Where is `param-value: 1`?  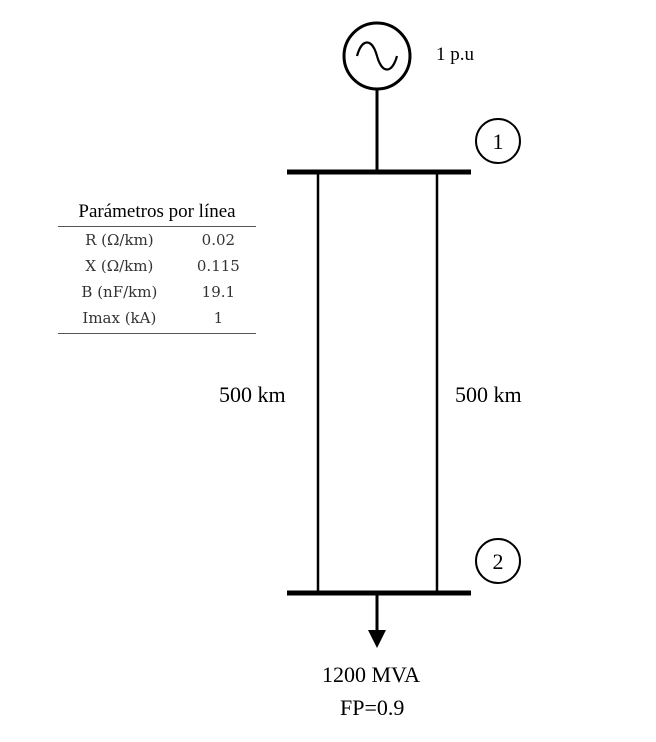 param-value: 1 is located at coordinates (218, 318).